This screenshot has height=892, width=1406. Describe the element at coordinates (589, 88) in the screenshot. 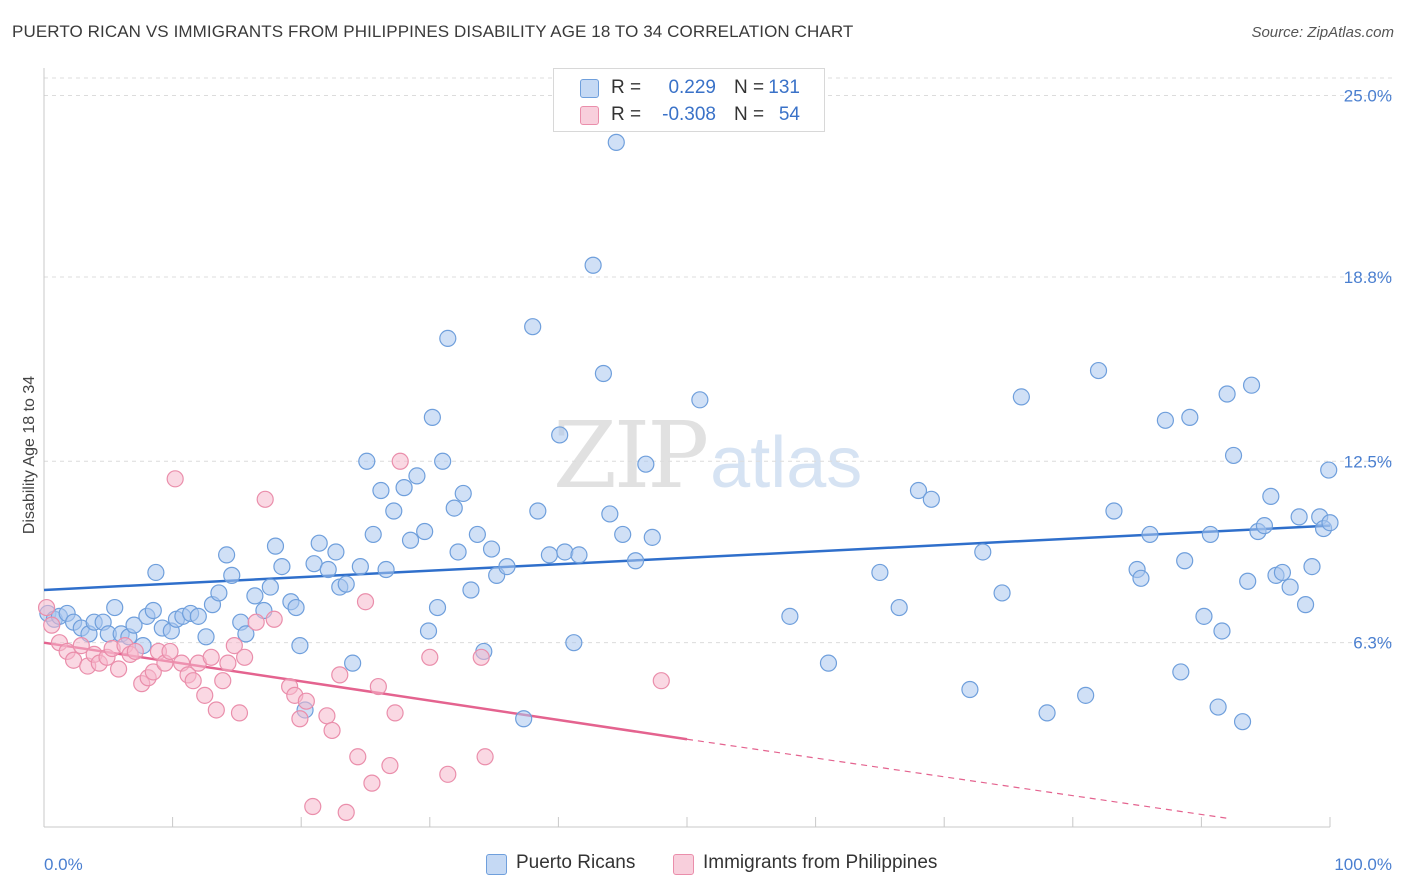

I see `legend-swatch-blue` at that location.